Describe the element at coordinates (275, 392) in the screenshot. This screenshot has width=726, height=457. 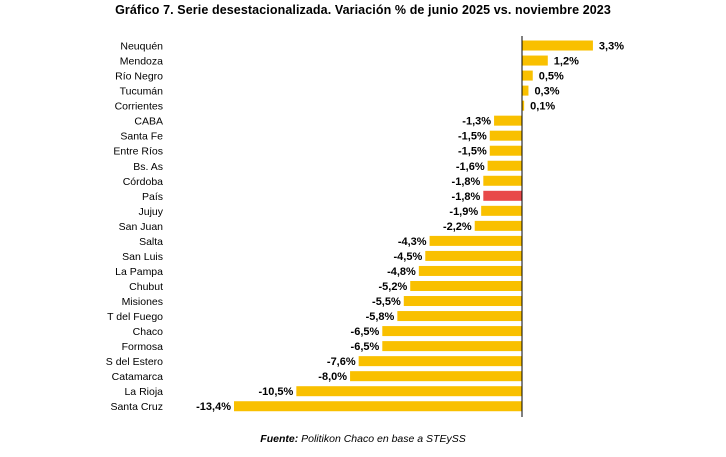
I see `value-label-la-rioja: -10,5%` at that location.